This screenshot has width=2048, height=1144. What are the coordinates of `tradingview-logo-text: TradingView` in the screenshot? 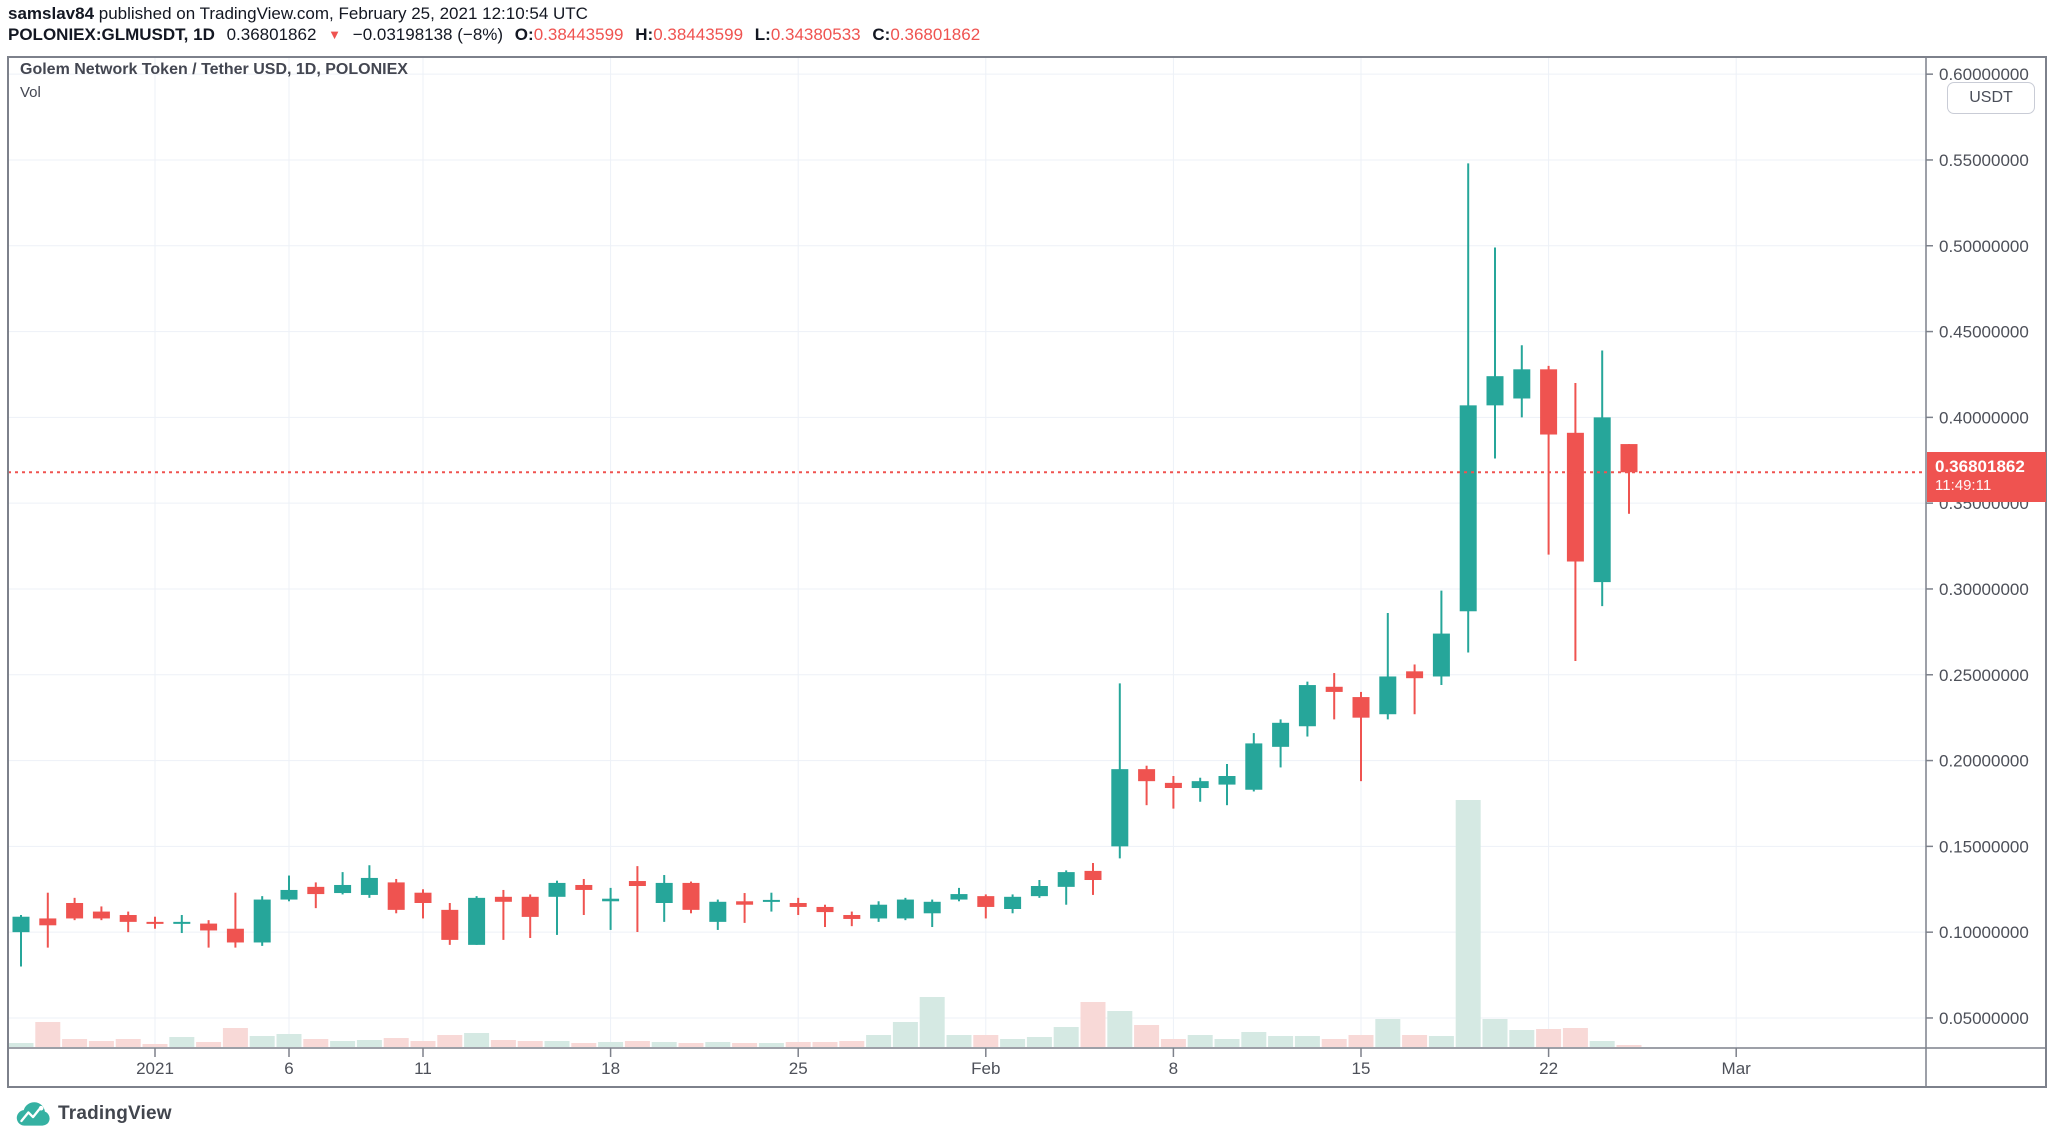 It's located at (115, 1113).